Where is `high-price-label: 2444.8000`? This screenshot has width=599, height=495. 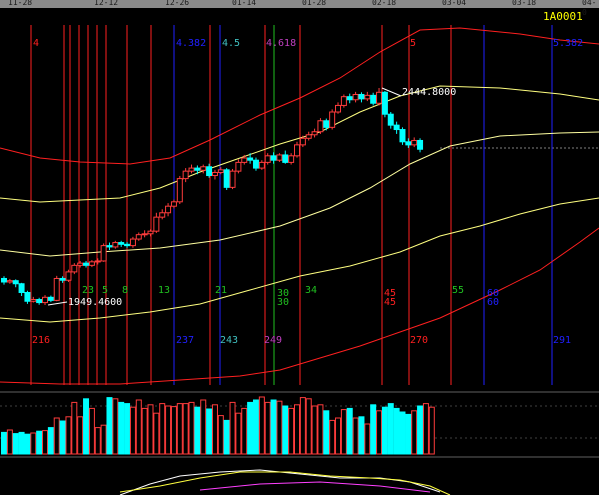 high-price-label: 2444.8000 is located at coordinates (429, 92).